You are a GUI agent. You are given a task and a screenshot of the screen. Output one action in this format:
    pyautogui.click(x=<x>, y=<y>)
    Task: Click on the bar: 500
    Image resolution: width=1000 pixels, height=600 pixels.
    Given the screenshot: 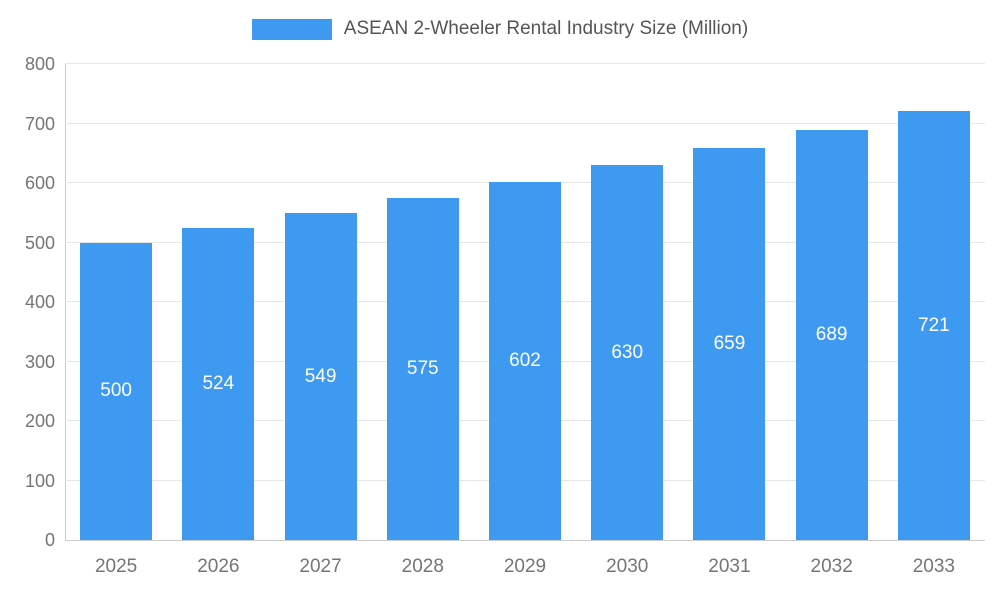 What is the action you would take?
    pyautogui.click(x=116, y=391)
    